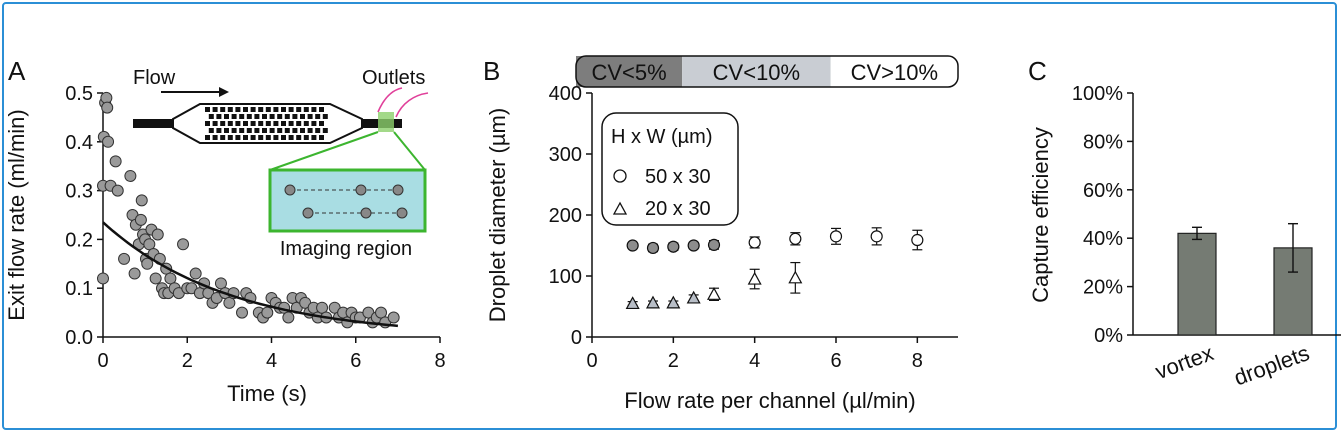 This screenshot has width=1341, height=434. What do you see at coordinates (1040, 215) in the screenshot?
I see `panel-c-y-axis-label: Capture efficiency` at bounding box center [1040, 215].